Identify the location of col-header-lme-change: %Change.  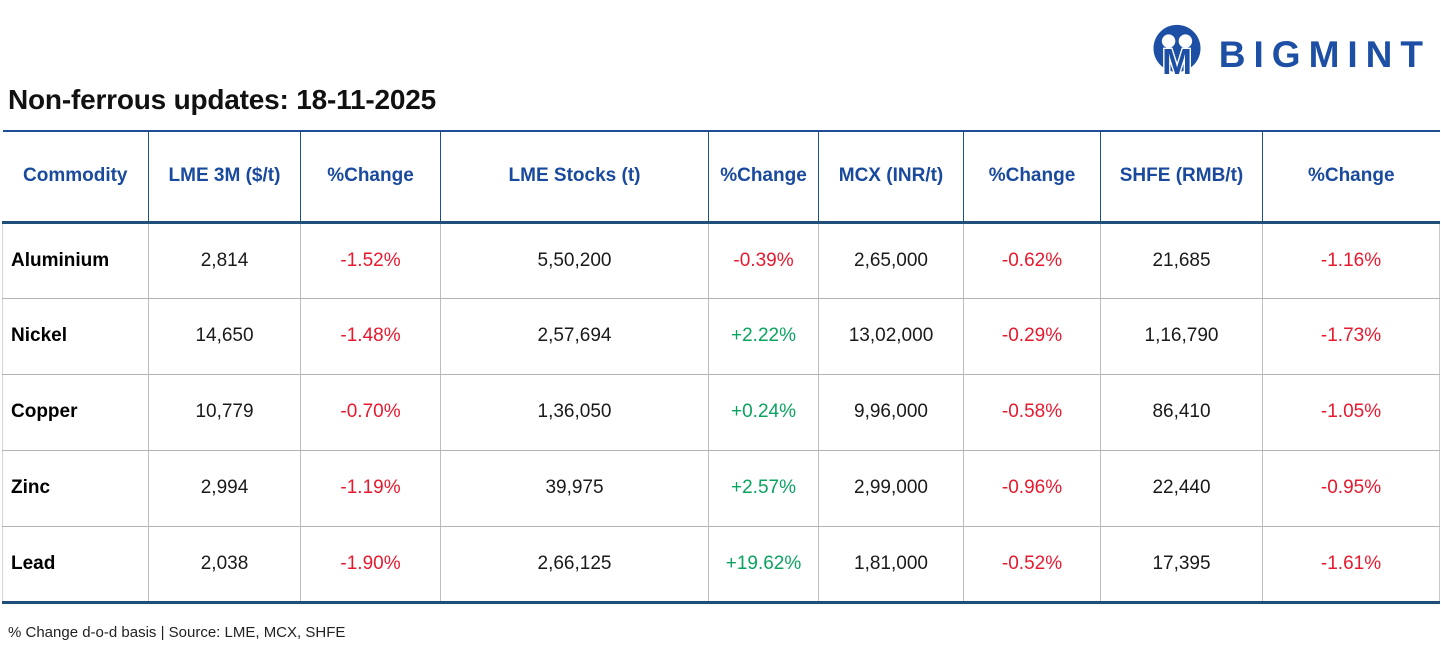
(370, 177).